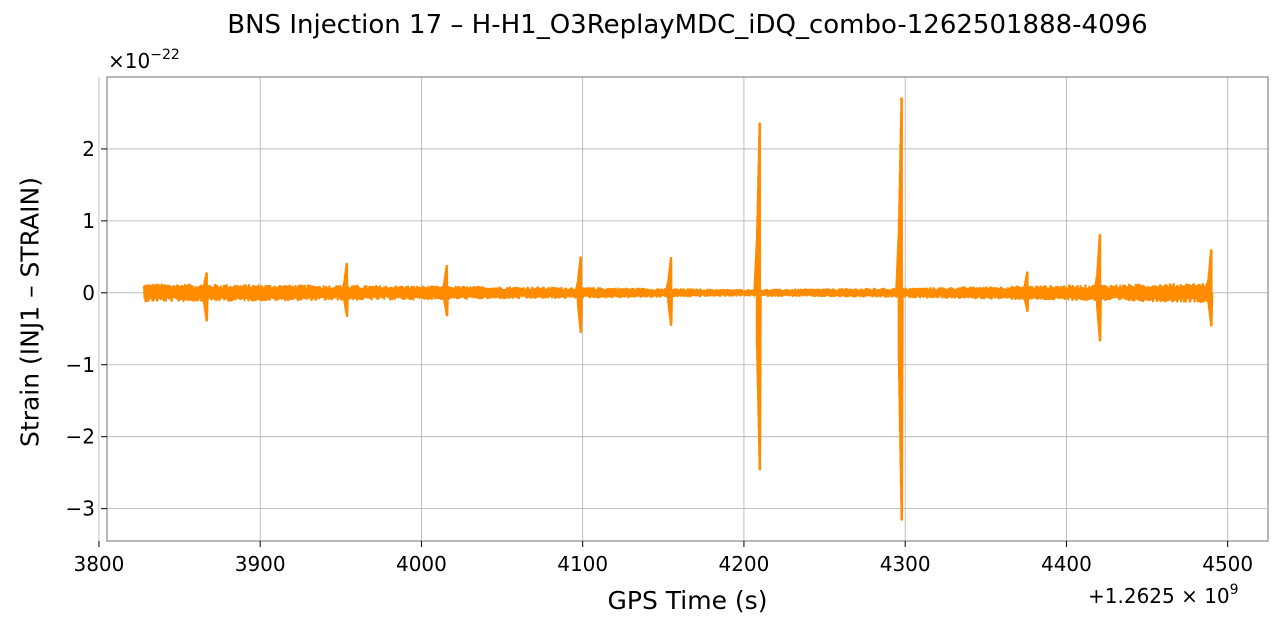 The width and height of the screenshot is (1283, 633). What do you see at coordinates (88, 221) in the screenshot?
I see `y-tick-label: 1` at bounding box center [88, 221].